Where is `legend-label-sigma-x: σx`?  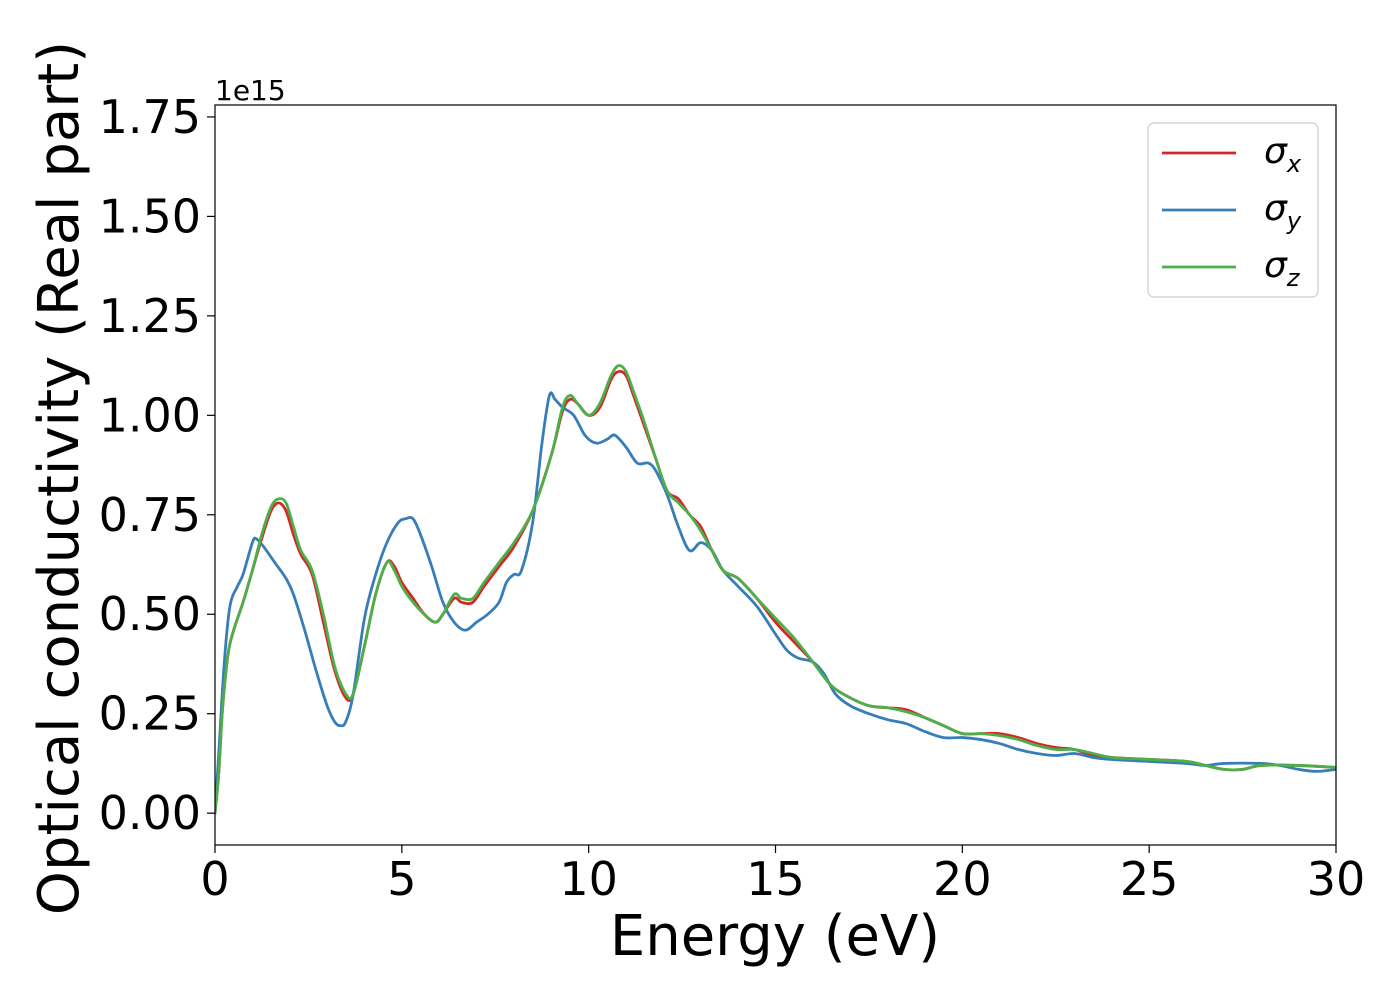 legend-label-sigma-x: σx is located at coordinates (1283, 154).